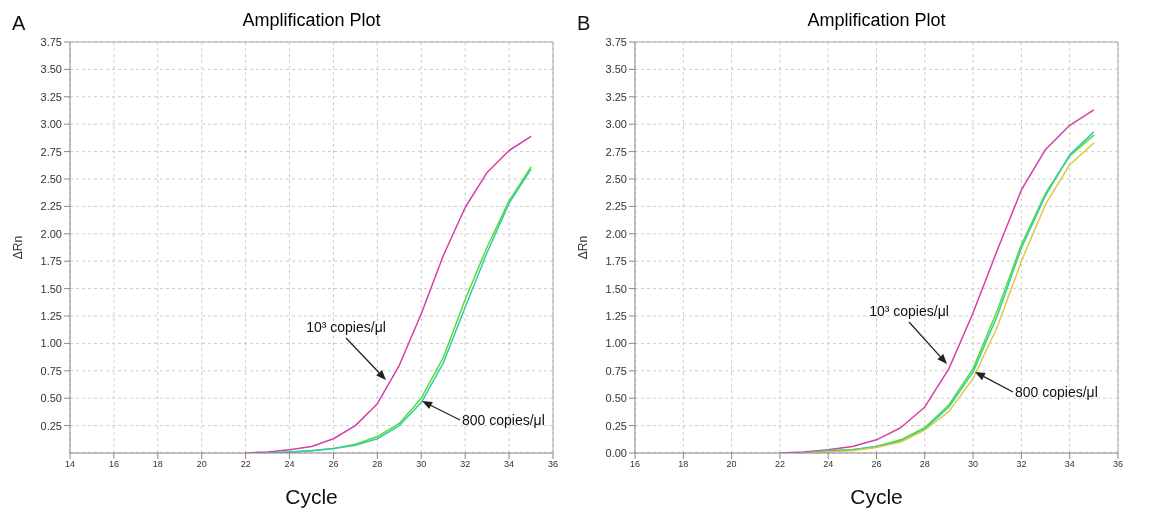 This screenshot has height=520, width=1151. What do you see at coordinates (70, 464) in the screenshot?
I see `x-tick-label: 14` at bounding box center [70, 464].